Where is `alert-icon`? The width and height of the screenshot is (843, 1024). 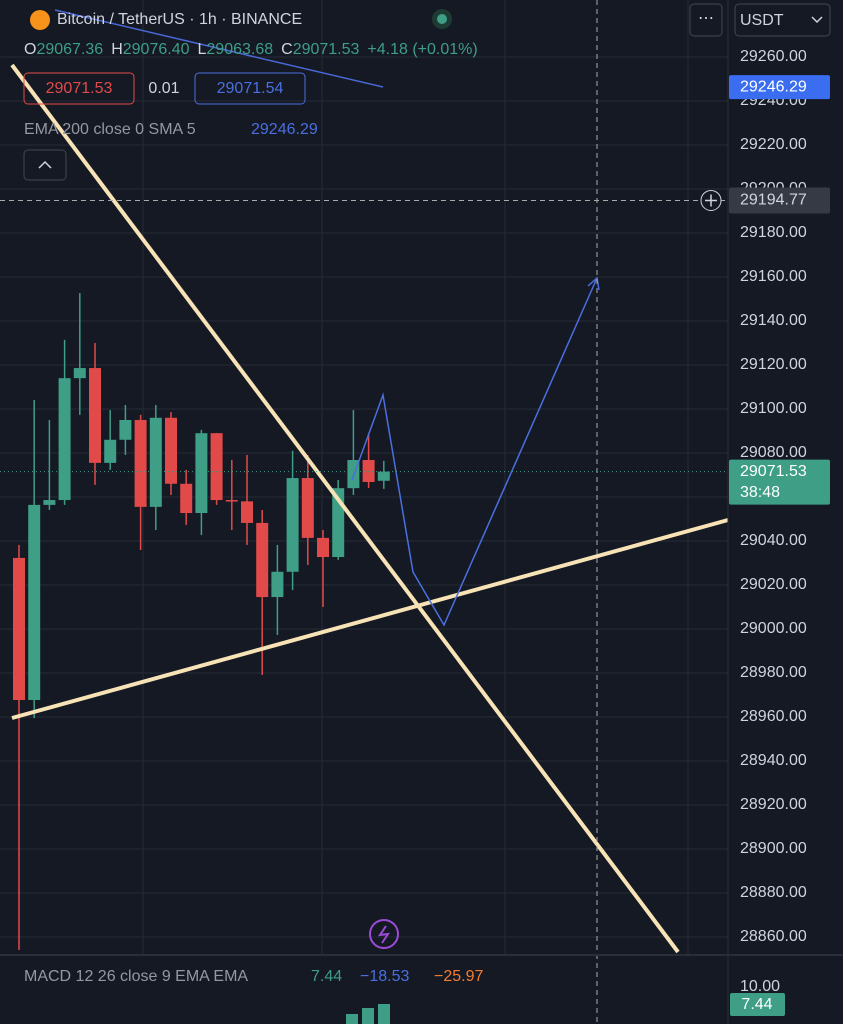
alert-icon is located at coordinates (384, 934).